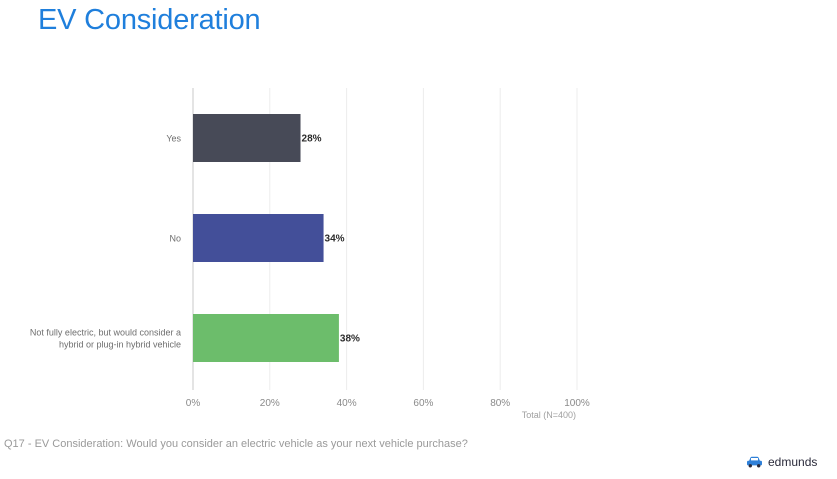  I want to click on brand-logo: edmunds, so click(781, 462).